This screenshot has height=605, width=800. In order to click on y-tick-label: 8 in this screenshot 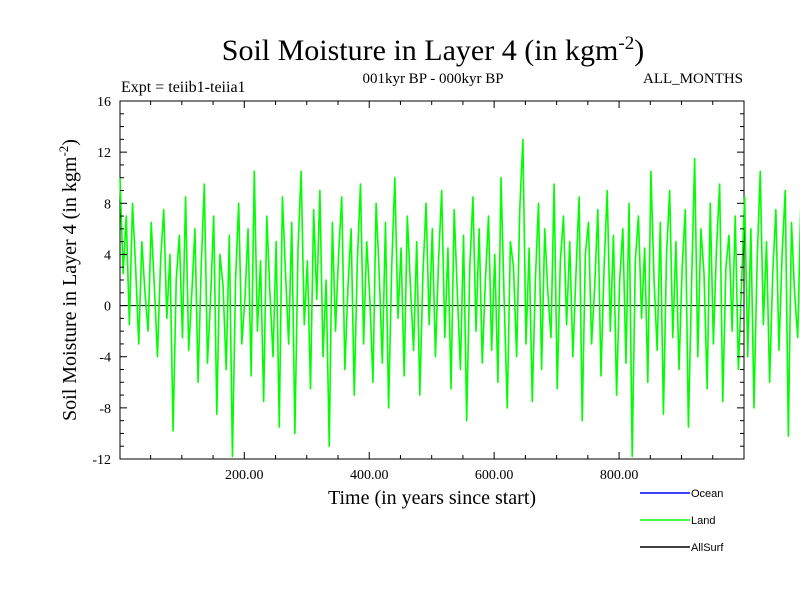, I will do `click(107, 204)`.